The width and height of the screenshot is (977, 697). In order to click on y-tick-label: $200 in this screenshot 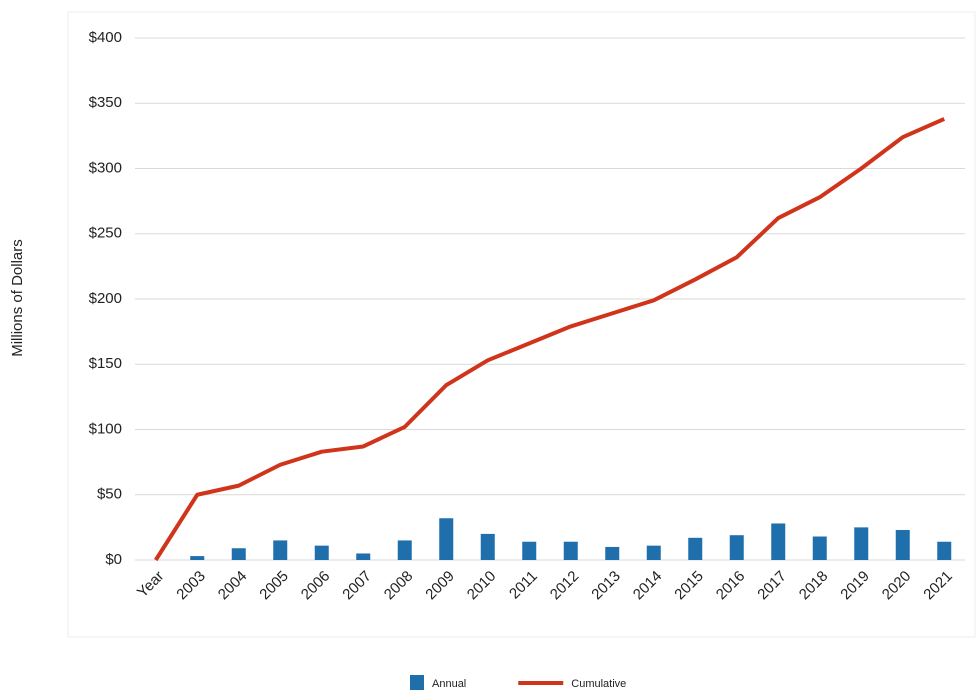, I will do `click(105, 298)`.